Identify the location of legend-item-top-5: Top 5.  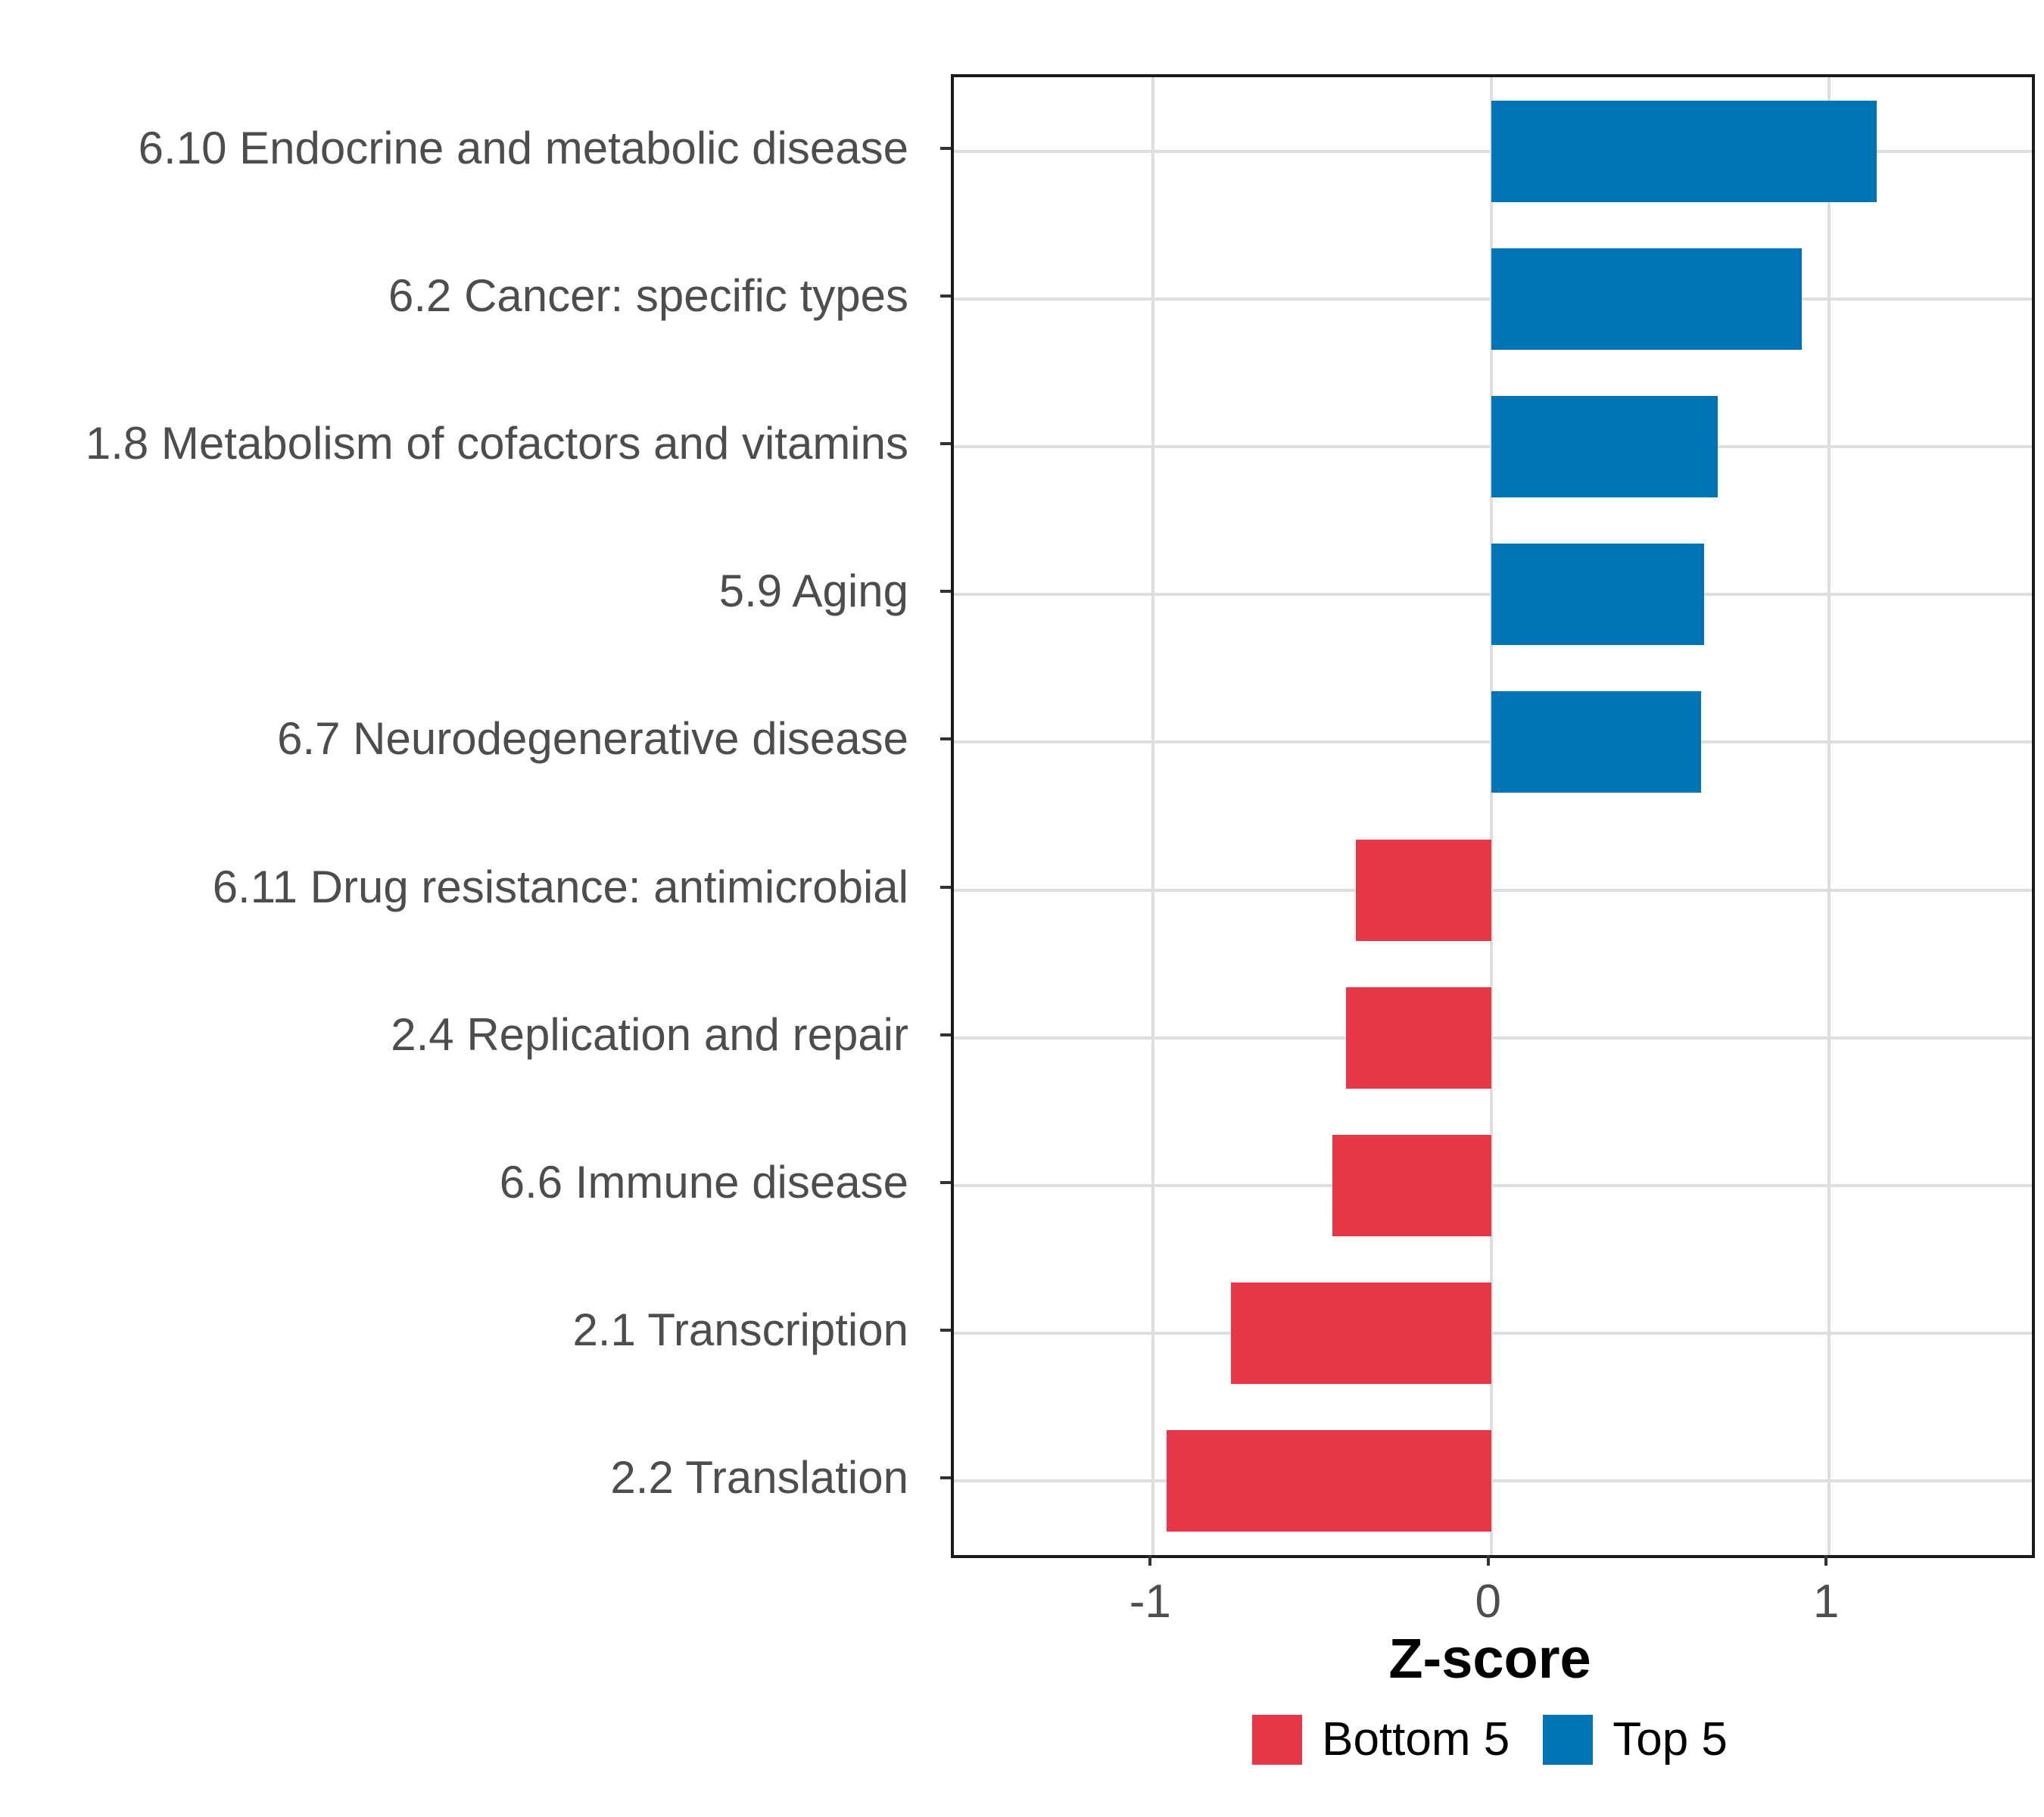
(1636, 1739).